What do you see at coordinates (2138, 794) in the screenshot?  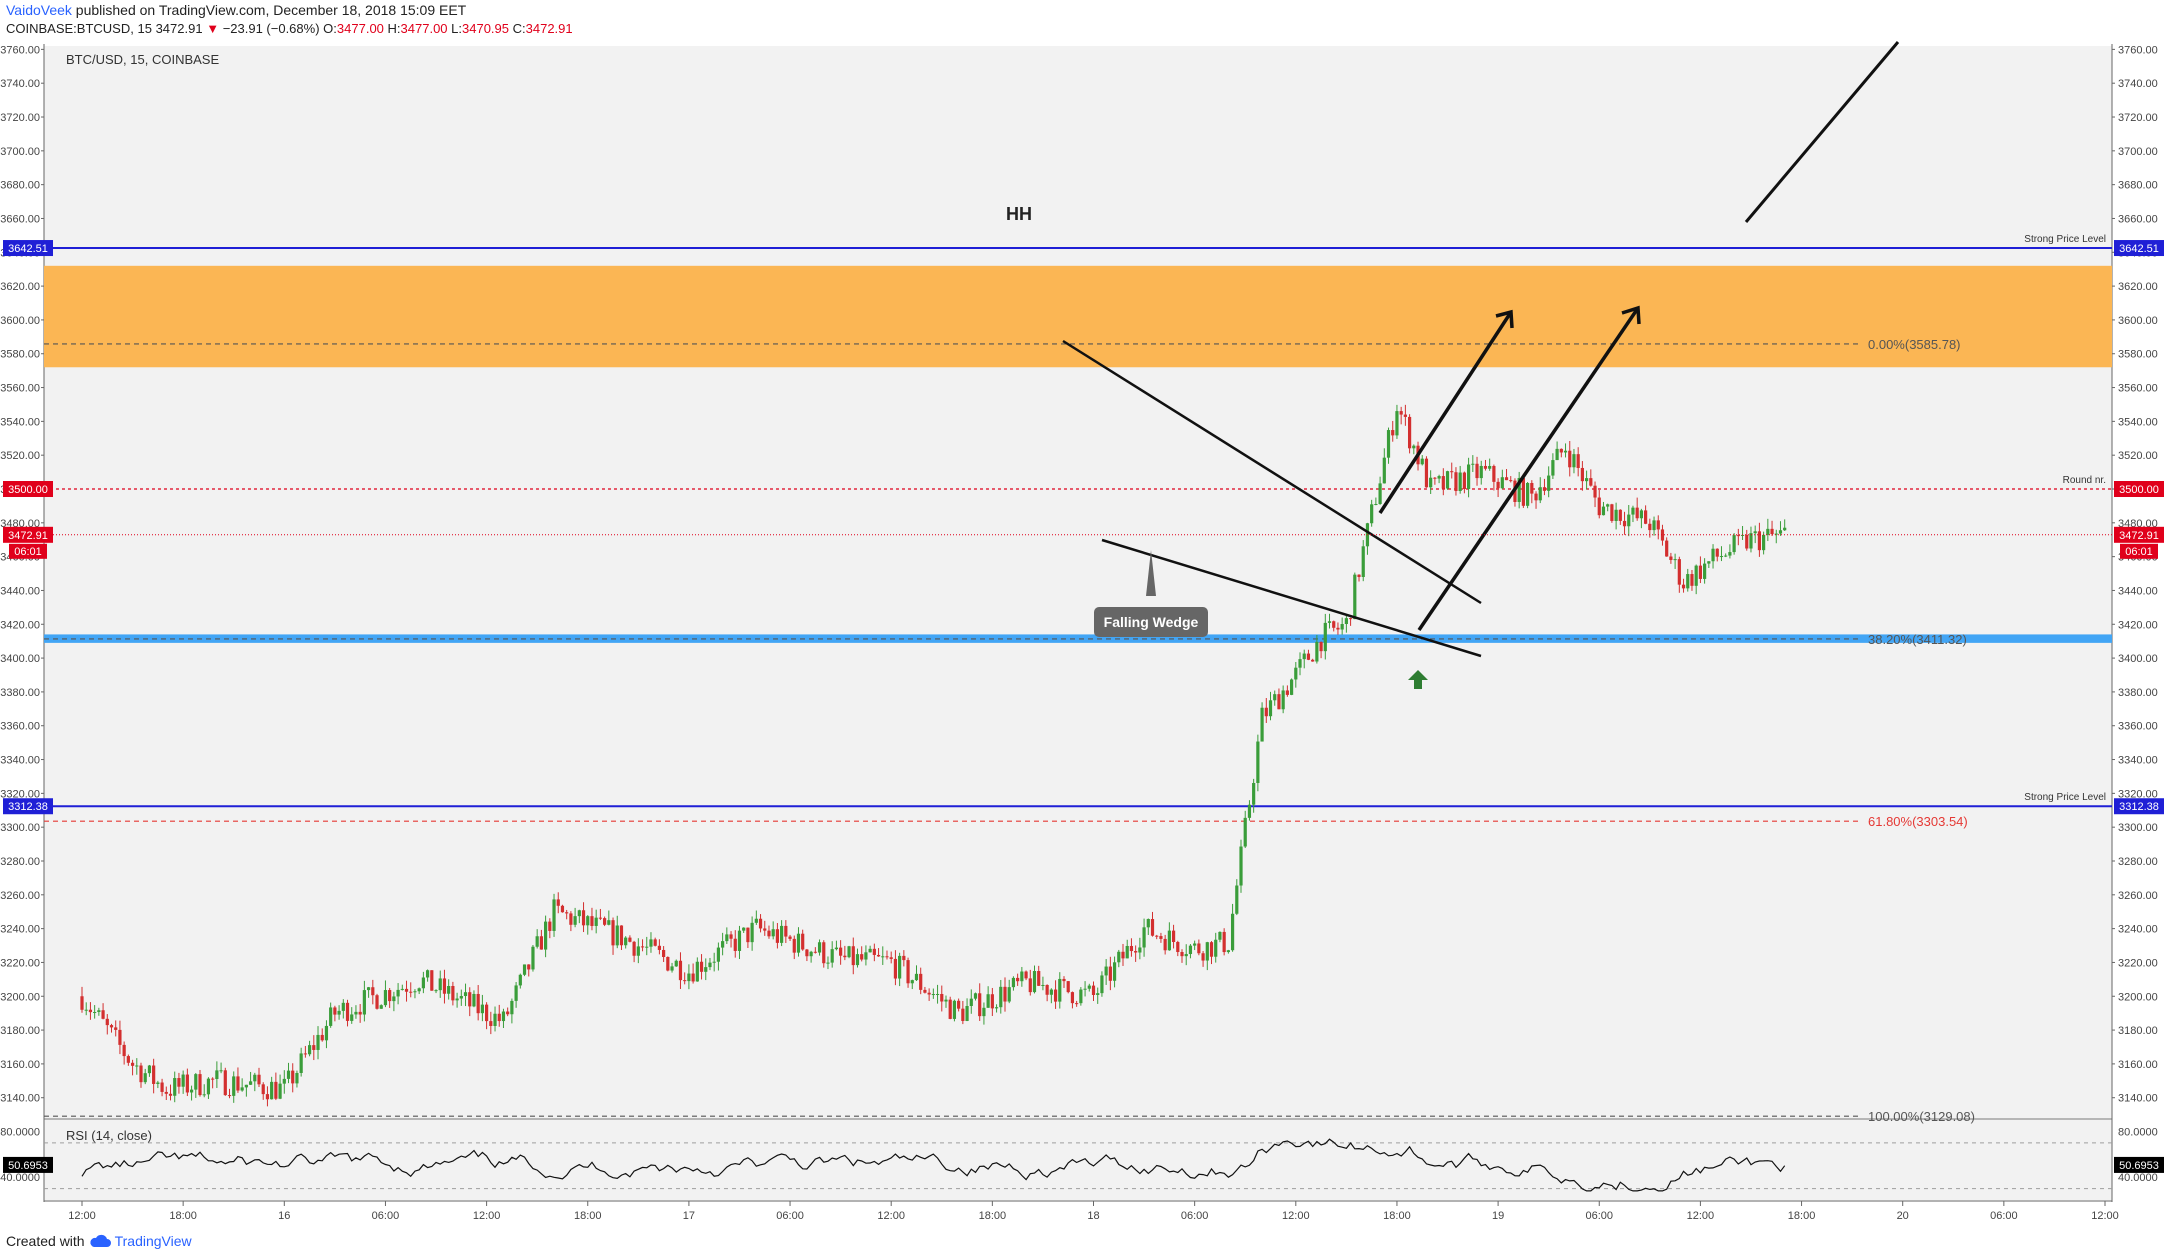 I see `y-tick-label-right: 3320.00` at bounding box center [2138, 794].